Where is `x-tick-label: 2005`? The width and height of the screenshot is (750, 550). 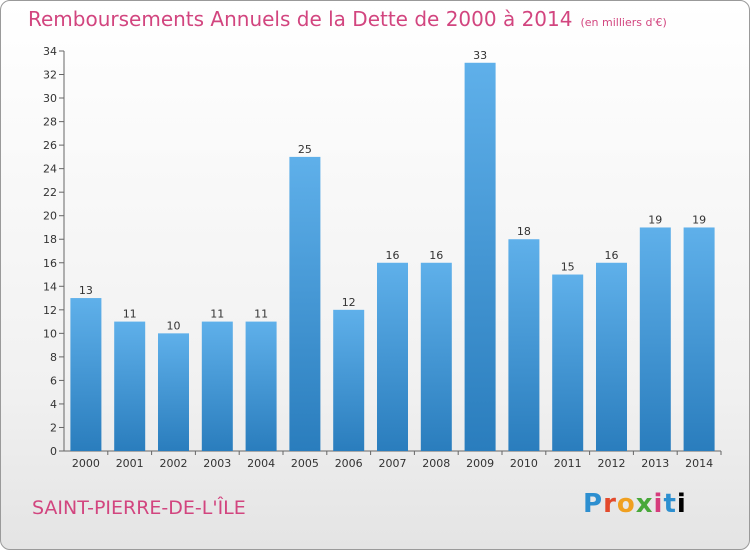
x-tick-label: 2005 is located at coordinates (305, 463).